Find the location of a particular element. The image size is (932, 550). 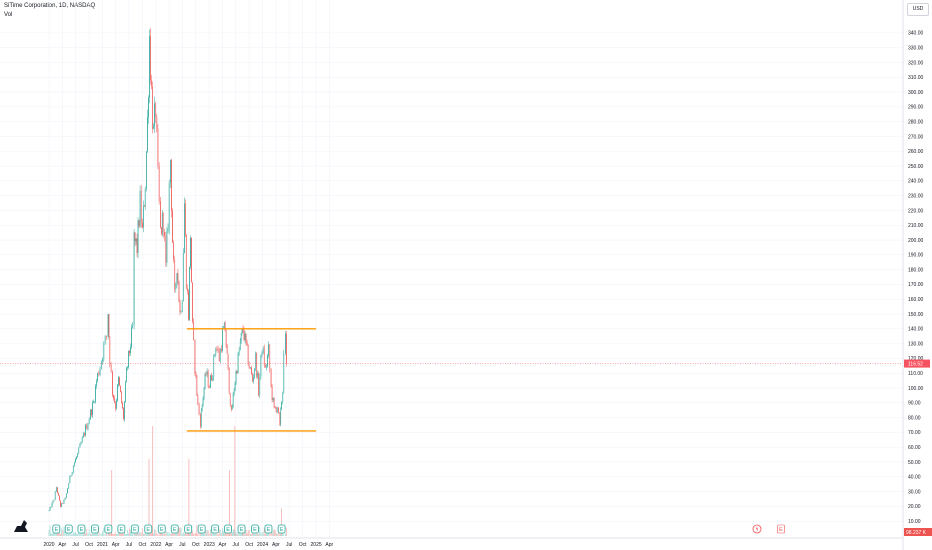

time-tick-label: 2024 is located at coordinates (262, 545).